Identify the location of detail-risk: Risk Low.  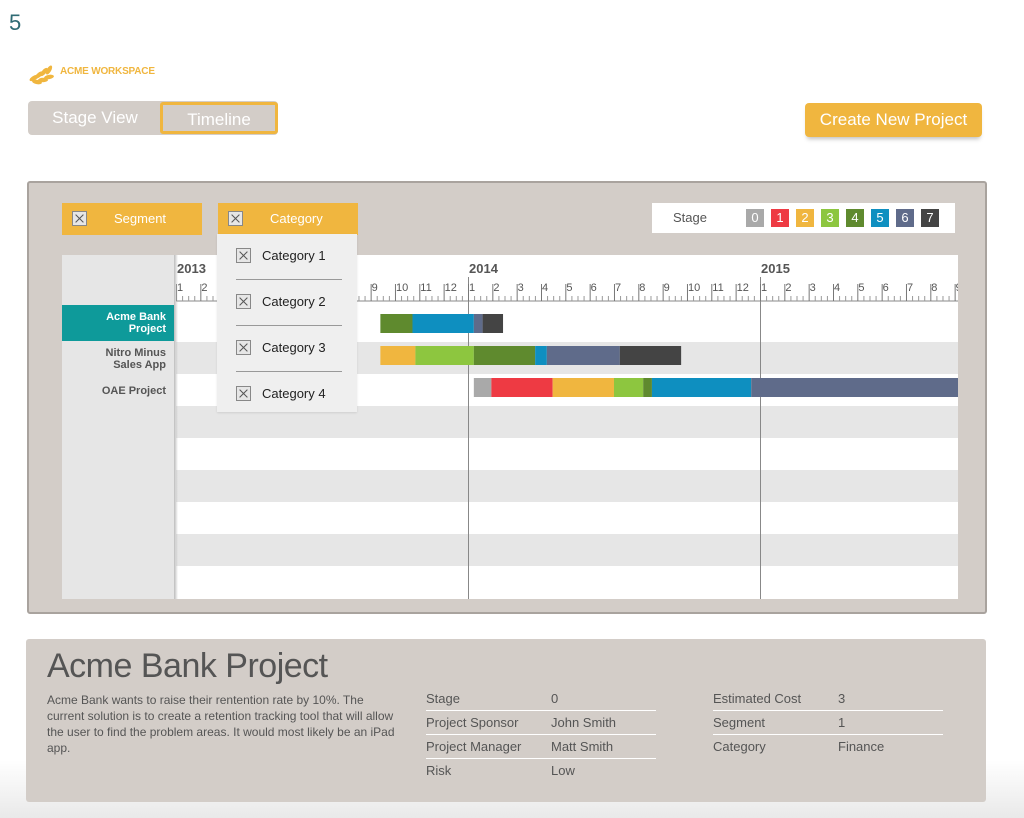
(541, 771).